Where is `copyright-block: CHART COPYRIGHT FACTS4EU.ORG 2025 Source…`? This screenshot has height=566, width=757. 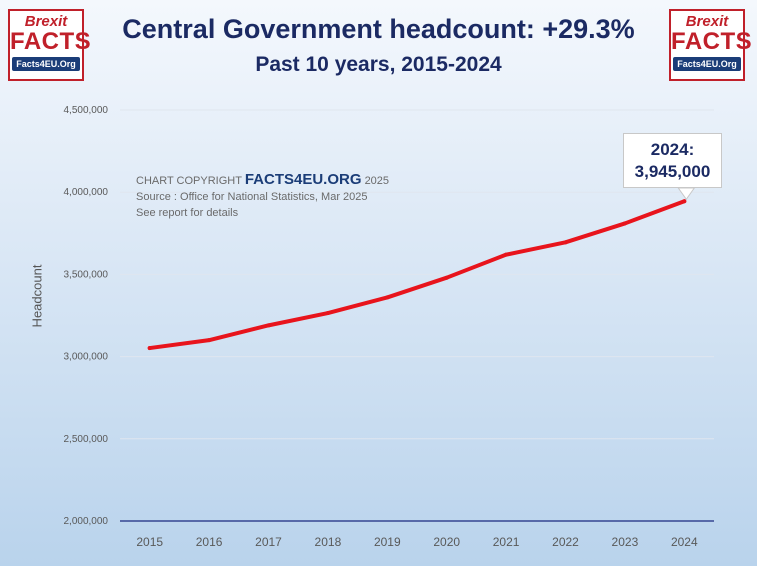
copyright-block: CHART COPYRIGHT FACTS4EU.ORG 2025 Source… is located at coordinates (262, 196).